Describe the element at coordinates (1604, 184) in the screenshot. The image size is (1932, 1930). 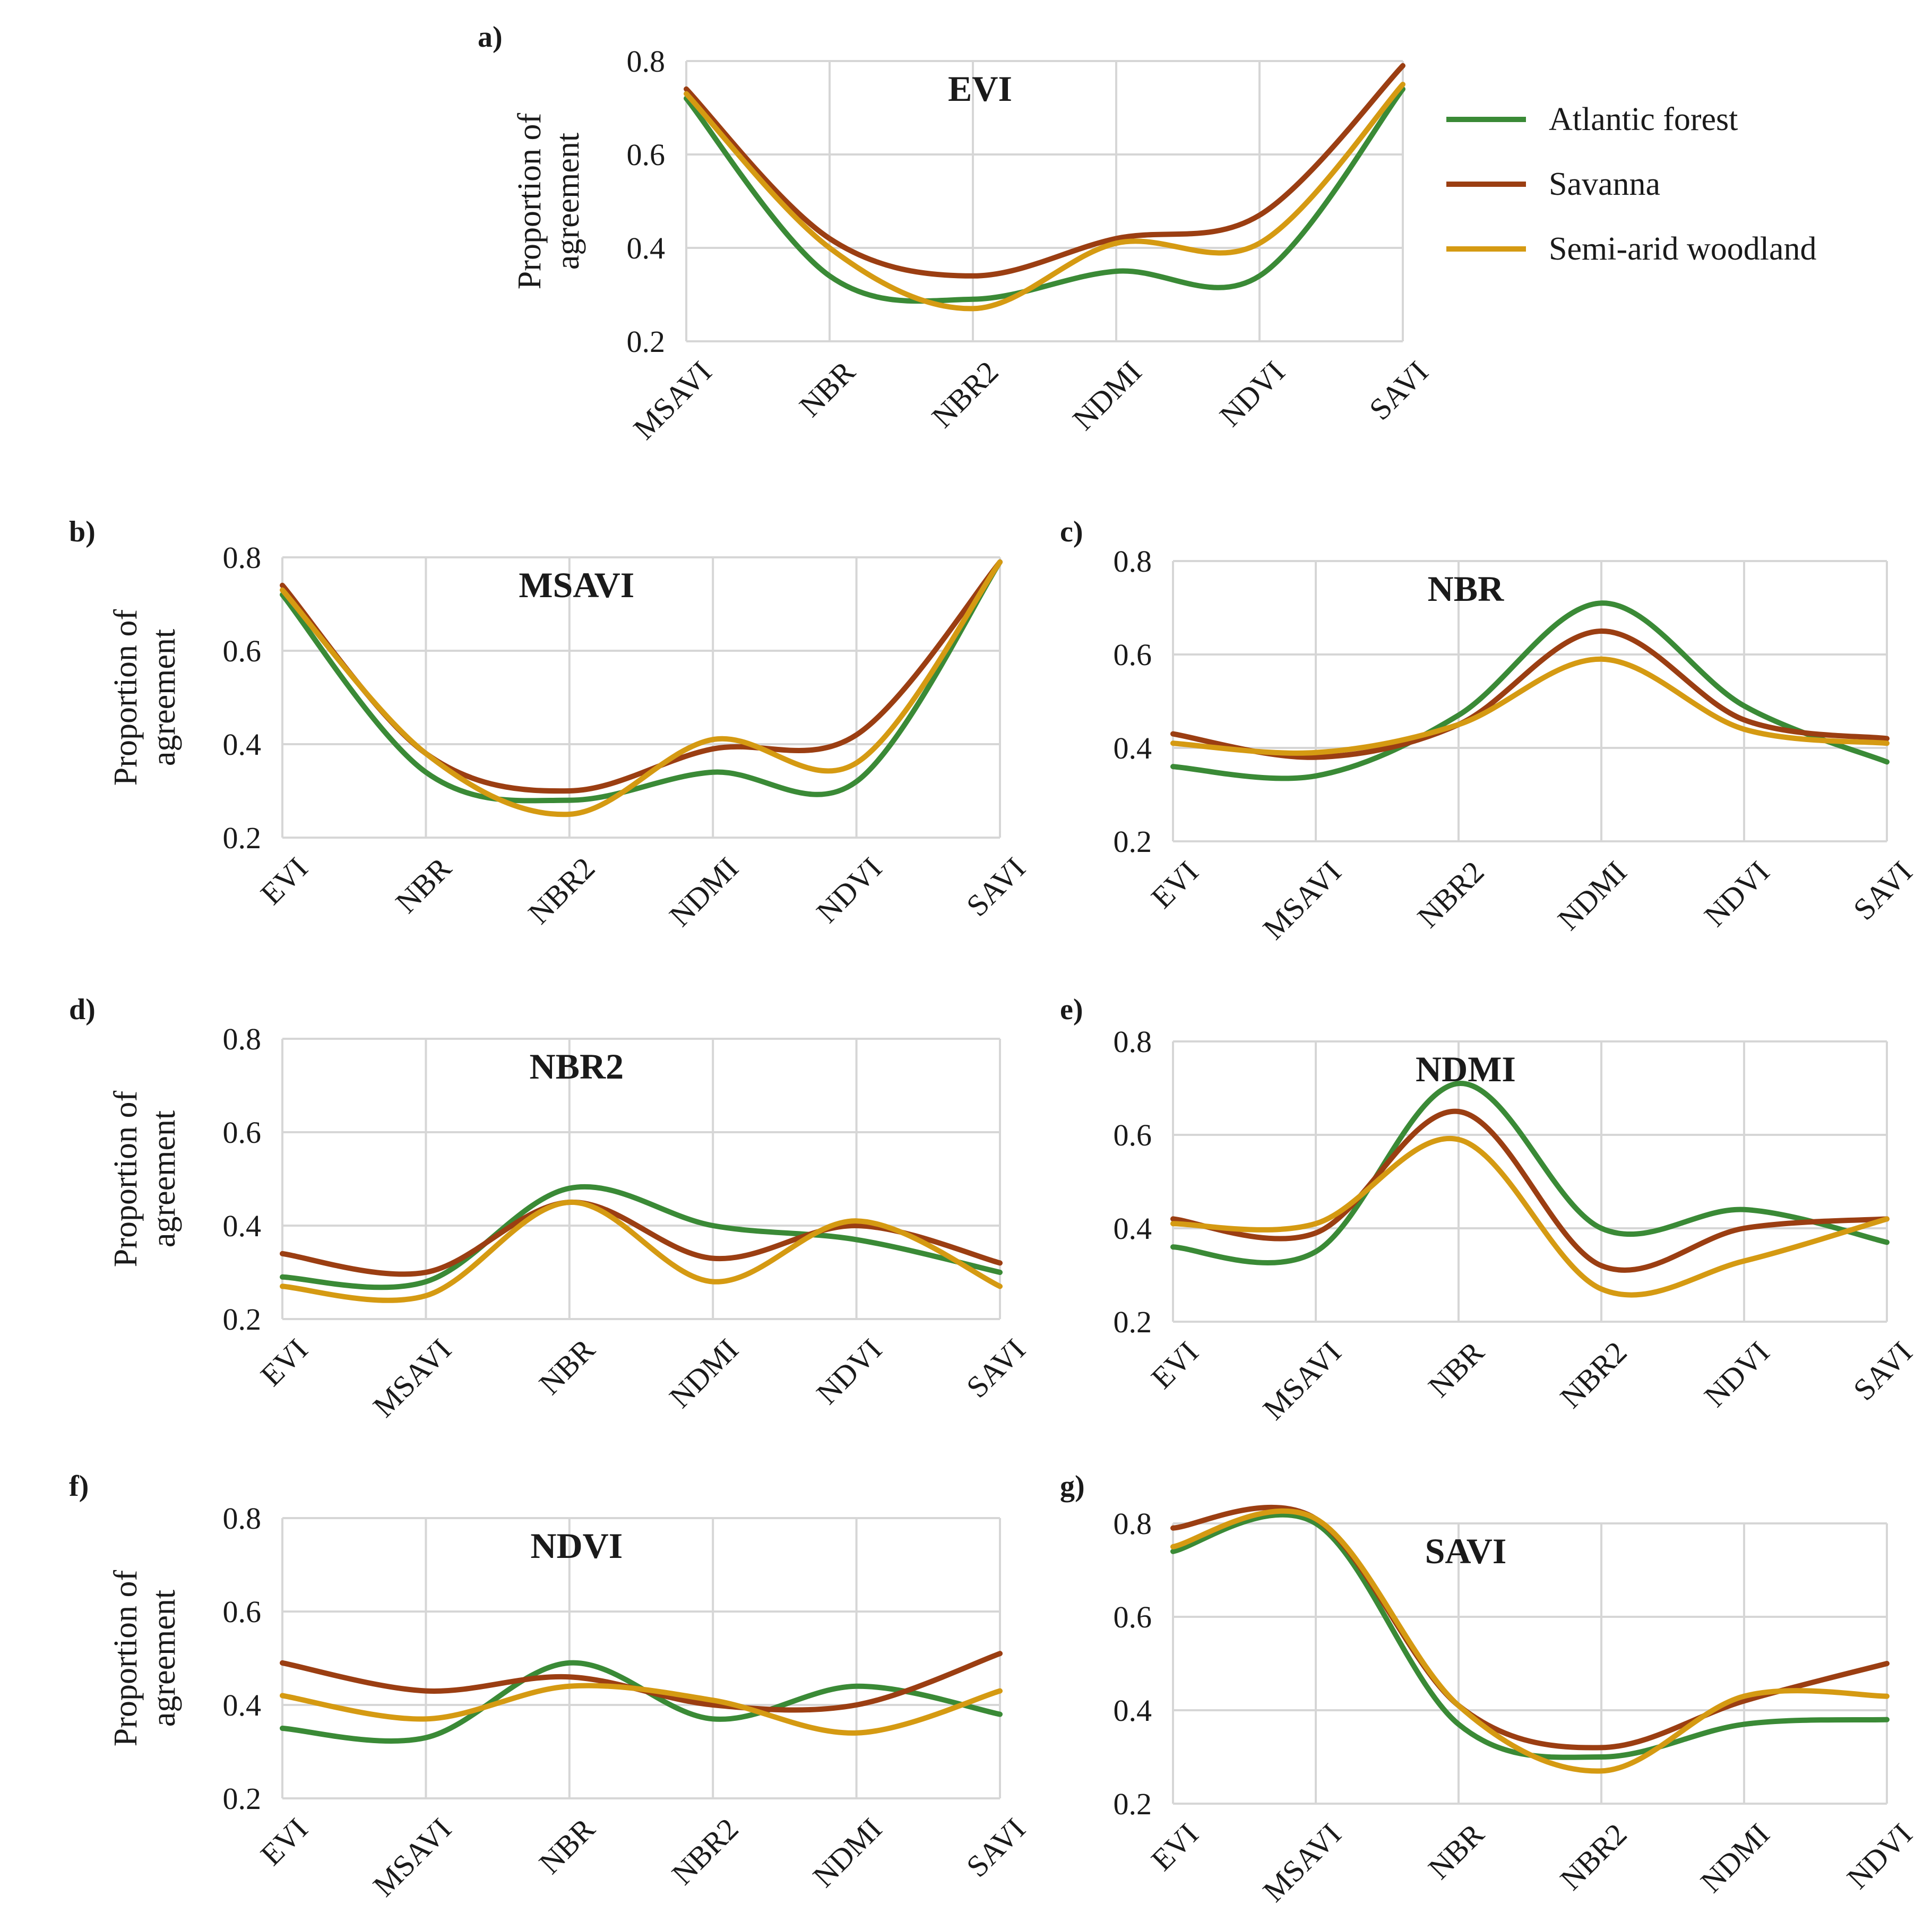
I see `legend-label-savanna: Savanna` at that location.